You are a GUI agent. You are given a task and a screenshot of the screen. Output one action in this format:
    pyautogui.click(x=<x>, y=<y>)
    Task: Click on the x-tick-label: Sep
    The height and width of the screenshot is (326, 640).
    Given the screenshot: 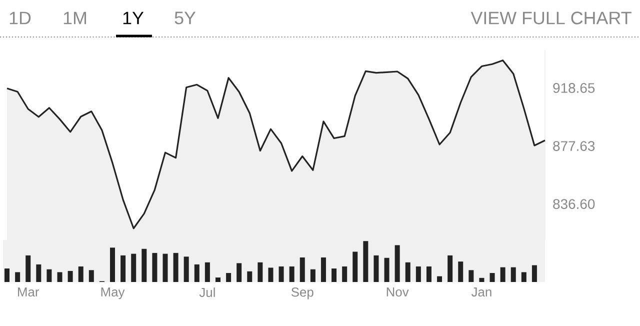 What is the action you would take?
    pyautogui.click(x=302, y=294)
    